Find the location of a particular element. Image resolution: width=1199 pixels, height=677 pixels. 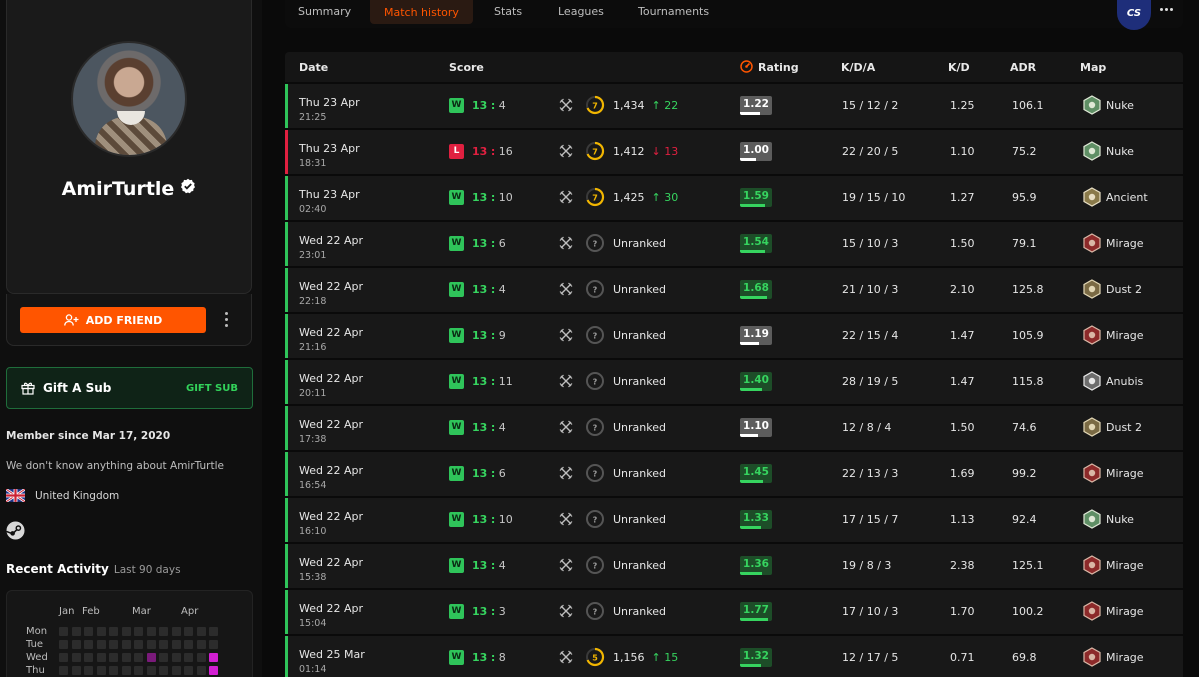

more-options-icon is located at coordinates (226, 320).